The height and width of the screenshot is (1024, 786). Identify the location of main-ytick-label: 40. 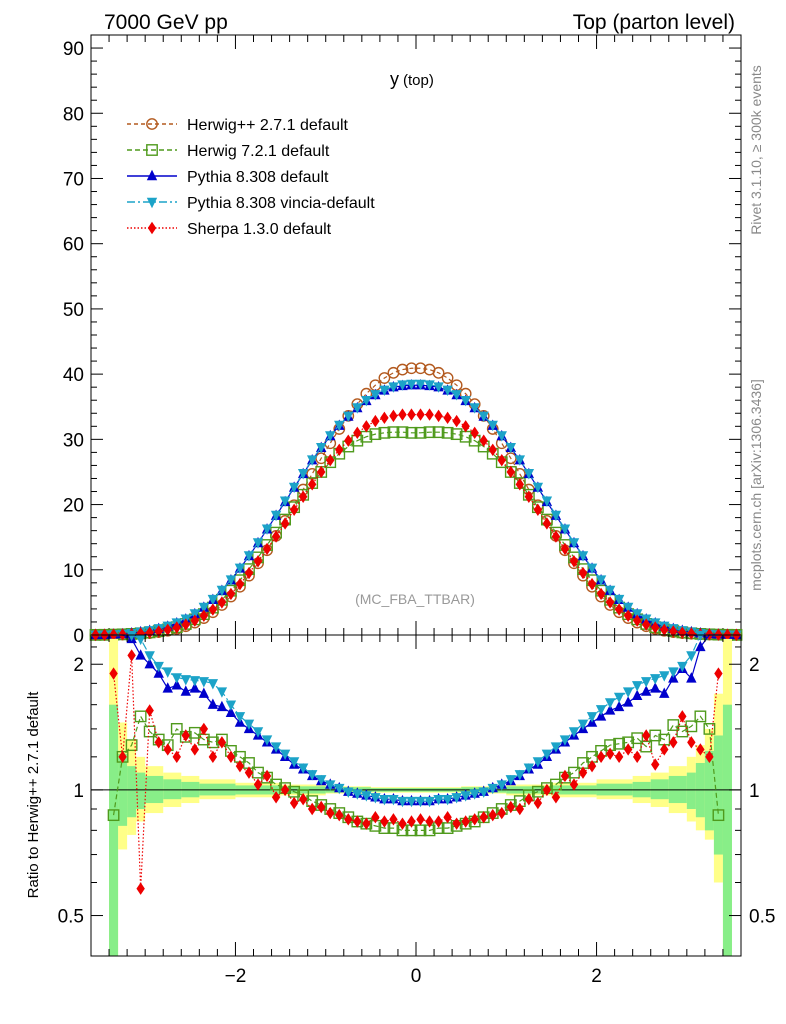
(73, 375).